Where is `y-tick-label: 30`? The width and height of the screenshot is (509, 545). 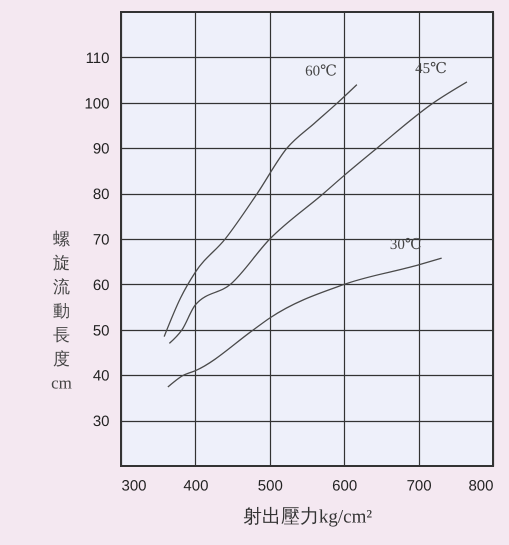
y-tick-label: 30 is located at coordinates (101, 421).